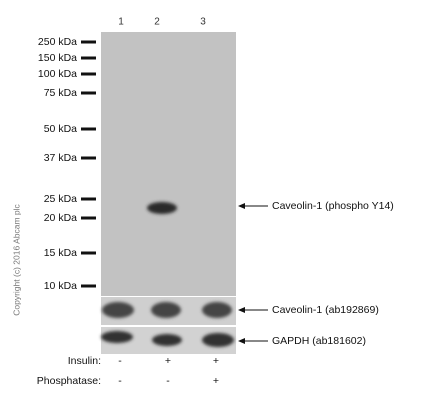 Image resolution: width=423 pixels, height=405 pixels. I want to click on marker-label: 25 kDa, so click(60, 199).